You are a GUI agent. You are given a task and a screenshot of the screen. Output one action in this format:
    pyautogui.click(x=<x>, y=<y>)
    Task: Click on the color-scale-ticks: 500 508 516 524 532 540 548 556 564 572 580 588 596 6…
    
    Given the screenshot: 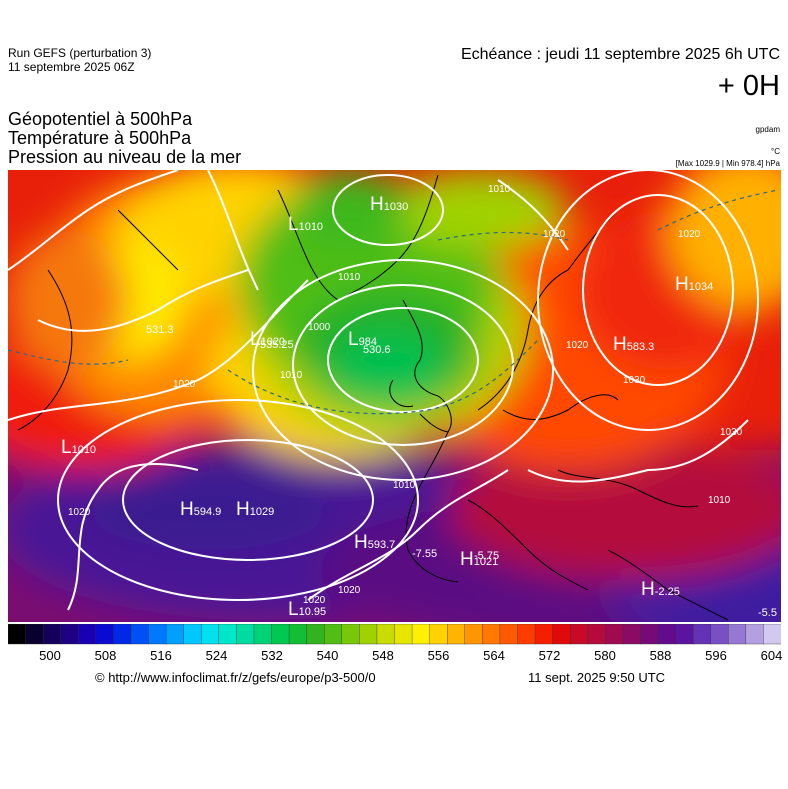 What is the action you would take?
    pyautogui.click(x=394, y=657)
    